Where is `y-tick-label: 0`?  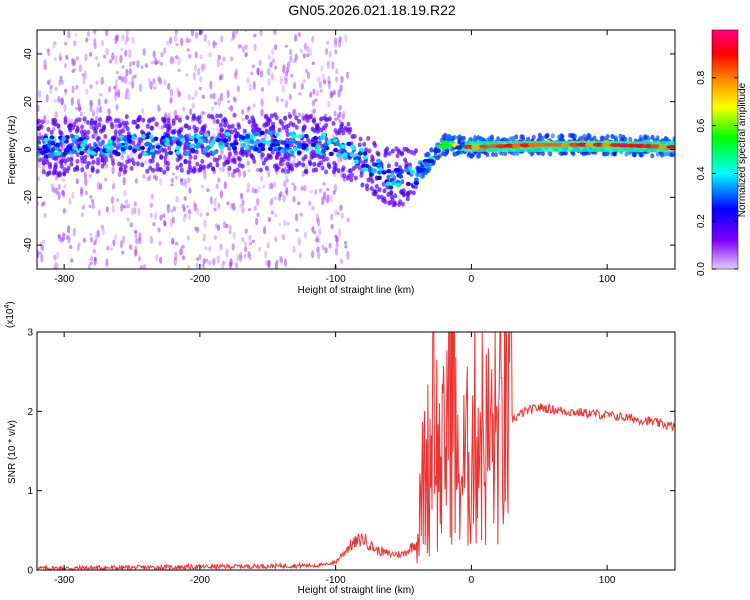 y-tick-label: 0 is located at coordinates (30, 571).